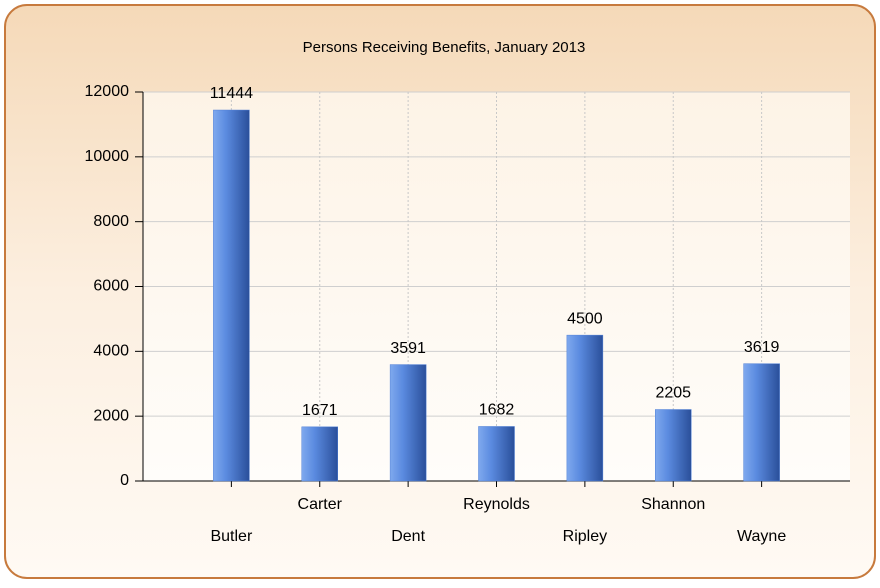 Image resolution: width=880 pixels, height=588 pixels. Describe the element at coordinates (107, 156) in the screenshot. I see `y-tick-label: 10000` at that location.